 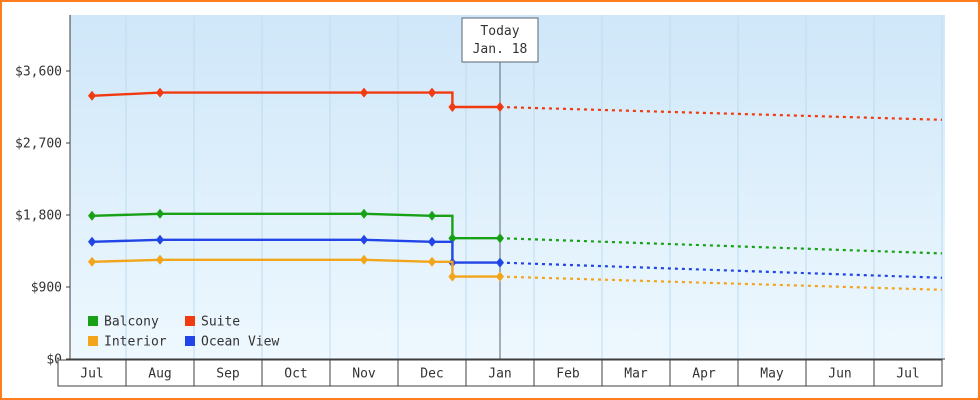 I want to click on y-axis-tick-label: $900, so click(x=46, y=288).